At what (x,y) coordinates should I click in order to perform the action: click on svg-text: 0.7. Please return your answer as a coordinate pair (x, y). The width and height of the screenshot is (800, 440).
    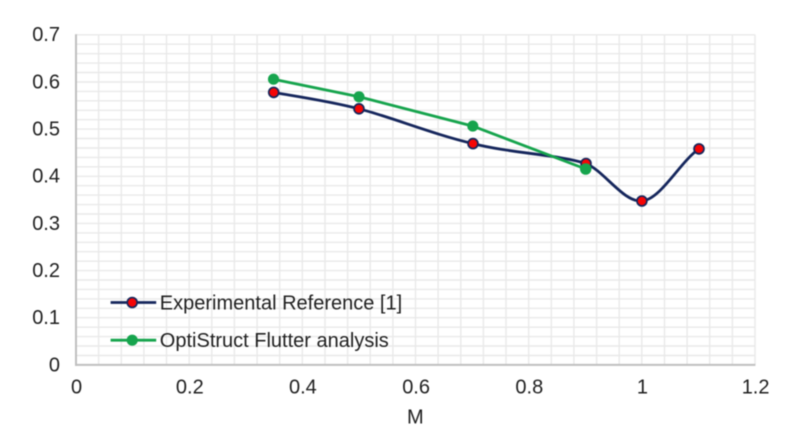
    Looking at the image, I should click on (46, 35).